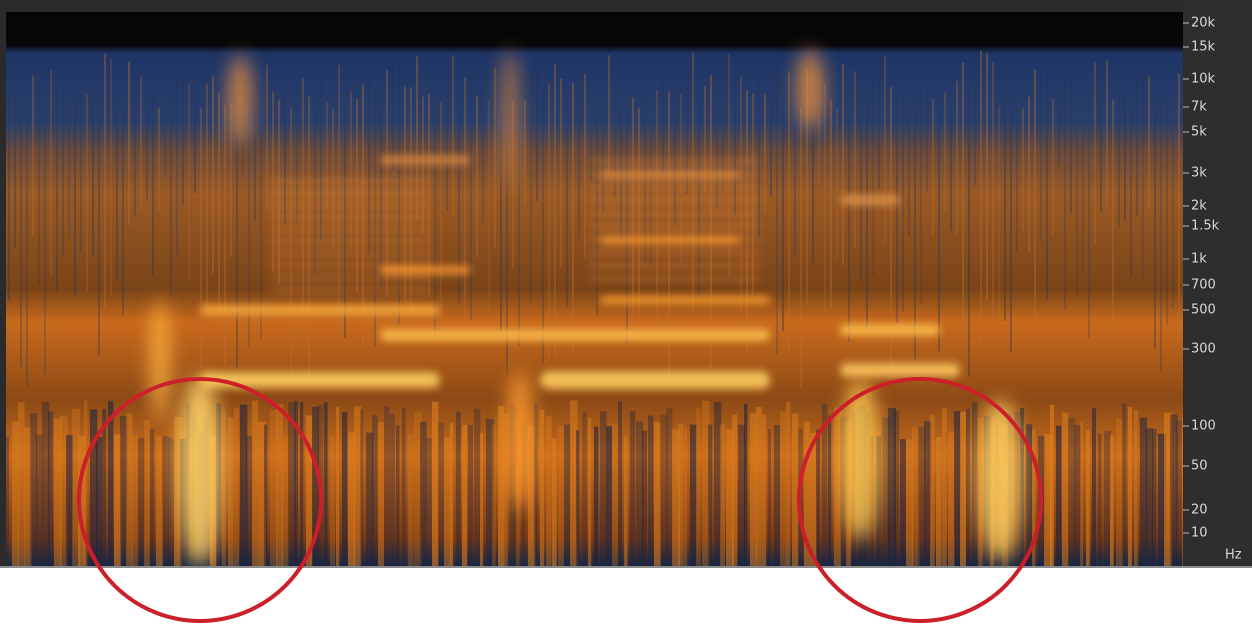  I want to click on tick-label: 500, so click(1203, 310).